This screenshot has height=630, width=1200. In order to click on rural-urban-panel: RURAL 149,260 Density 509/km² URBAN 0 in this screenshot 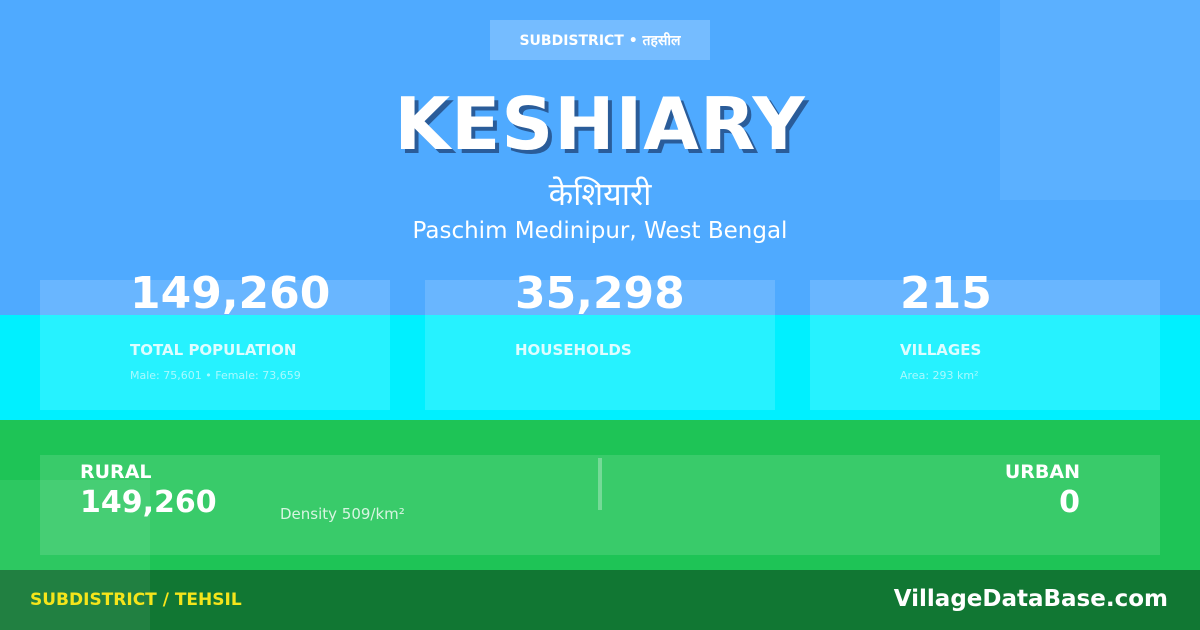, I will do `click(600, 505)`.